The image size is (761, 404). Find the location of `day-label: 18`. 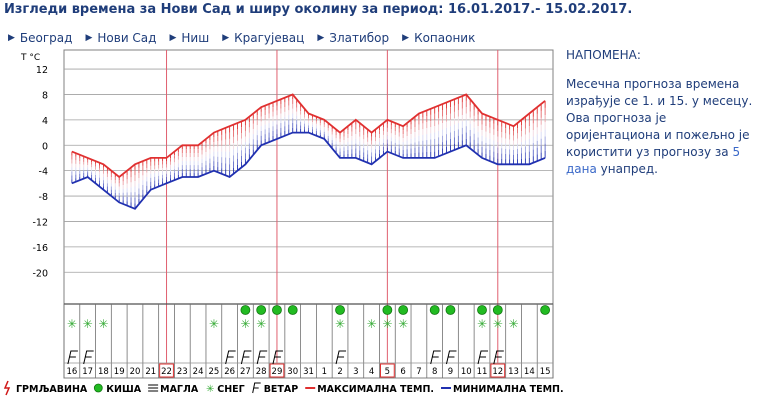

day-label: 18 is located at coordinates (103, 372).